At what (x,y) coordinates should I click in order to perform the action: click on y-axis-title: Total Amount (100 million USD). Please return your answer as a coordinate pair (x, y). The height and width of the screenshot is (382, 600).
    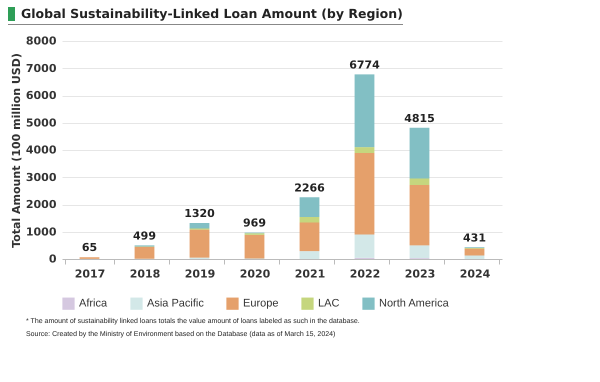
    Looking at the image, I should click on (16, 150).